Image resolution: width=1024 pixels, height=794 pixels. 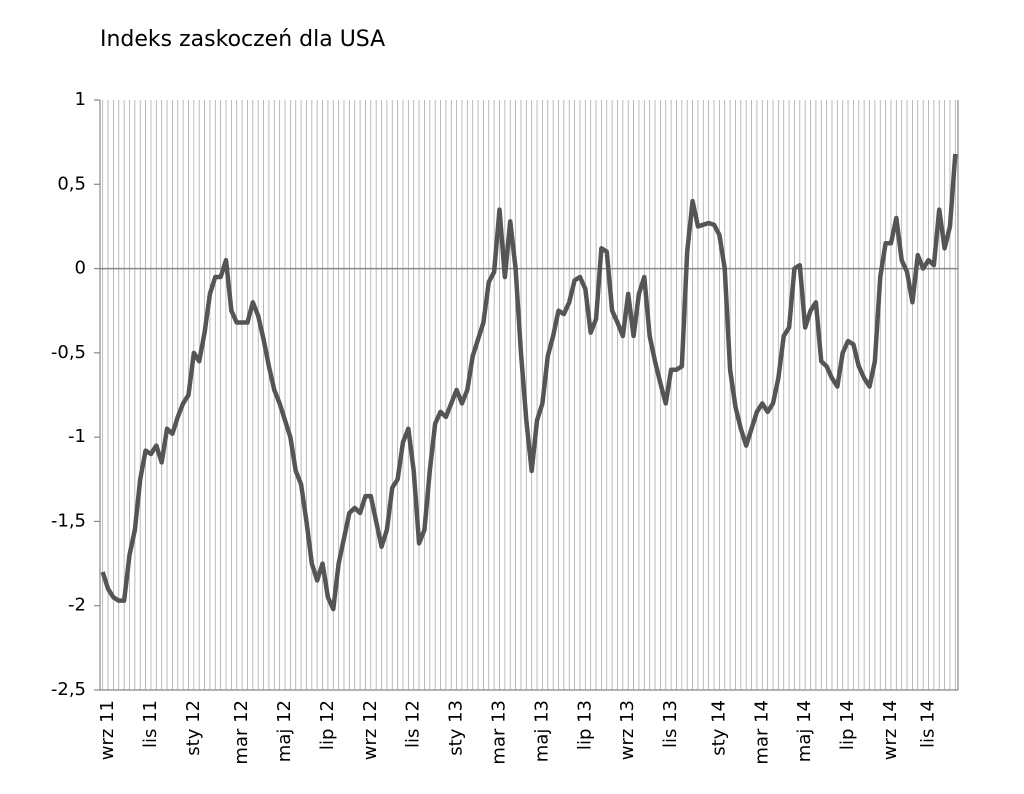 What do you see at coordinates (193, 728) in the screenshot?
I see `x-tick-label: sty 12` at bounding box center [193, 728].